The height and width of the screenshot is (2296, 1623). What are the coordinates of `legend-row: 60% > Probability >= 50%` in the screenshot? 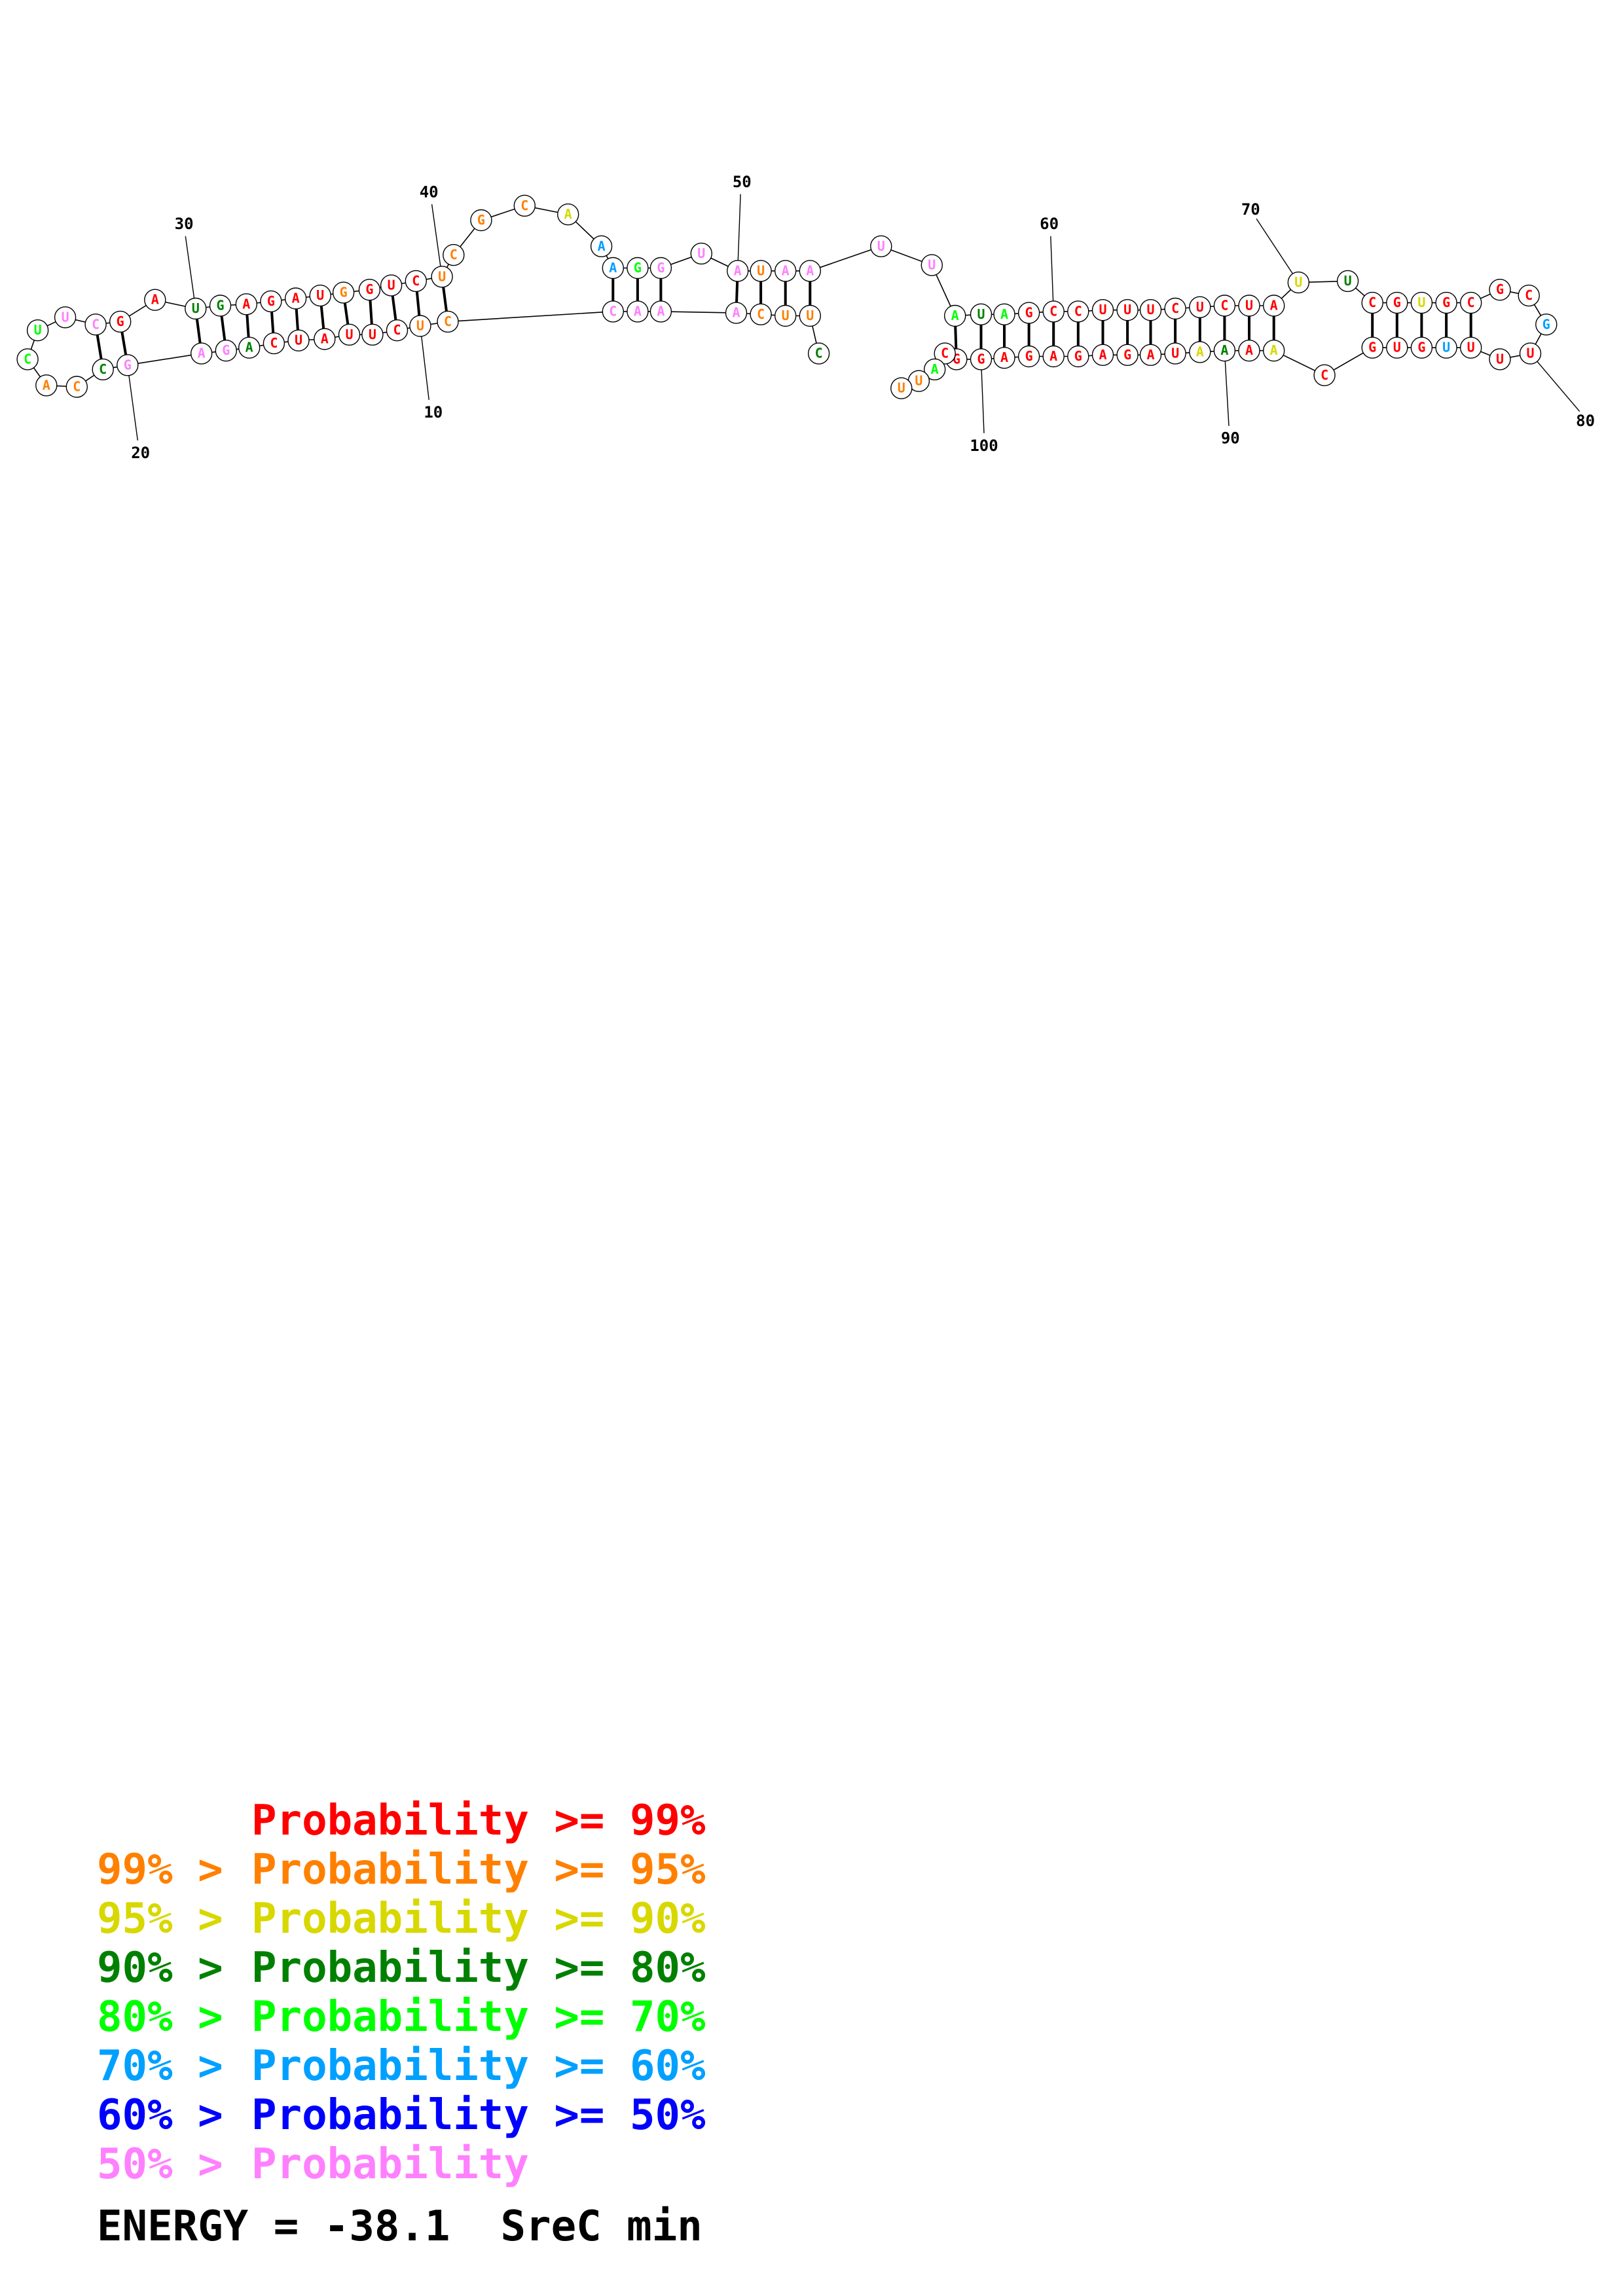 It's located at (401, 2115).